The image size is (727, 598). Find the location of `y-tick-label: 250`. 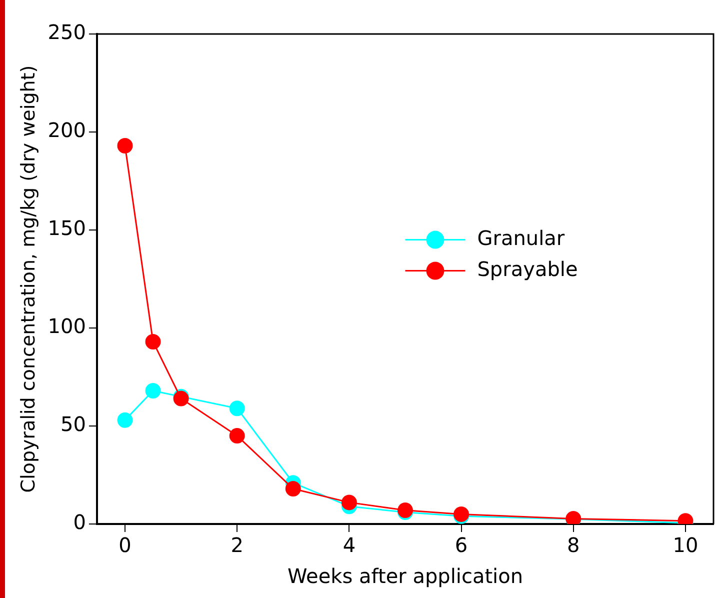

y-tick-label: 250 is located at coordinates (67, 32).